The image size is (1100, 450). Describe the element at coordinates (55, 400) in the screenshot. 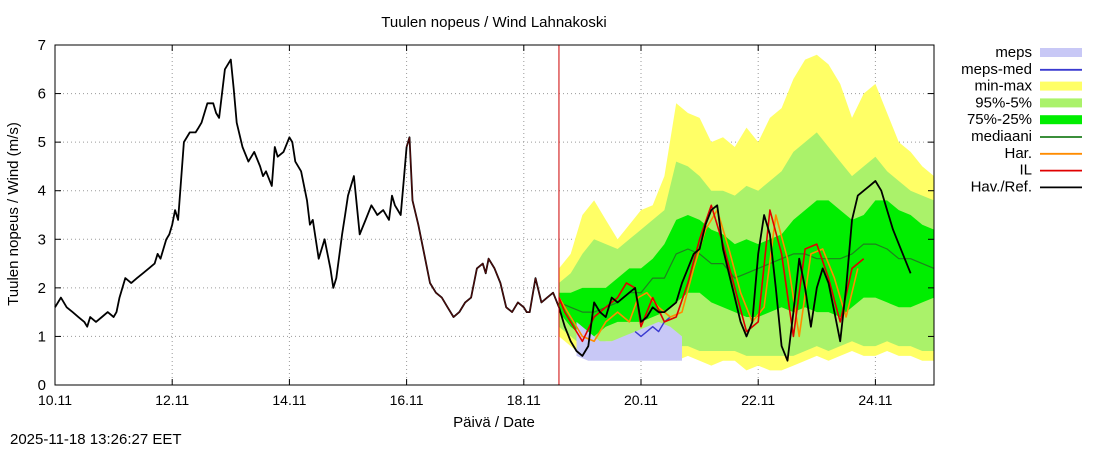

I see `x-tick-label: 10.11` at that location.